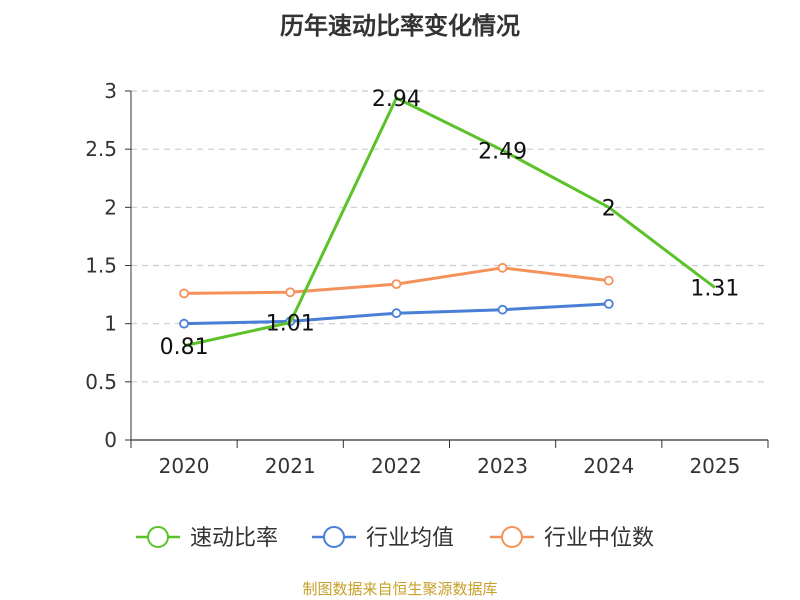 Image resolution: width=800 pixels, height=600 pixels. What do you see at coordinates (101, 149) in the screenshot?
I see `y-tick-label: 2.5` at bounding box center [101, 149].